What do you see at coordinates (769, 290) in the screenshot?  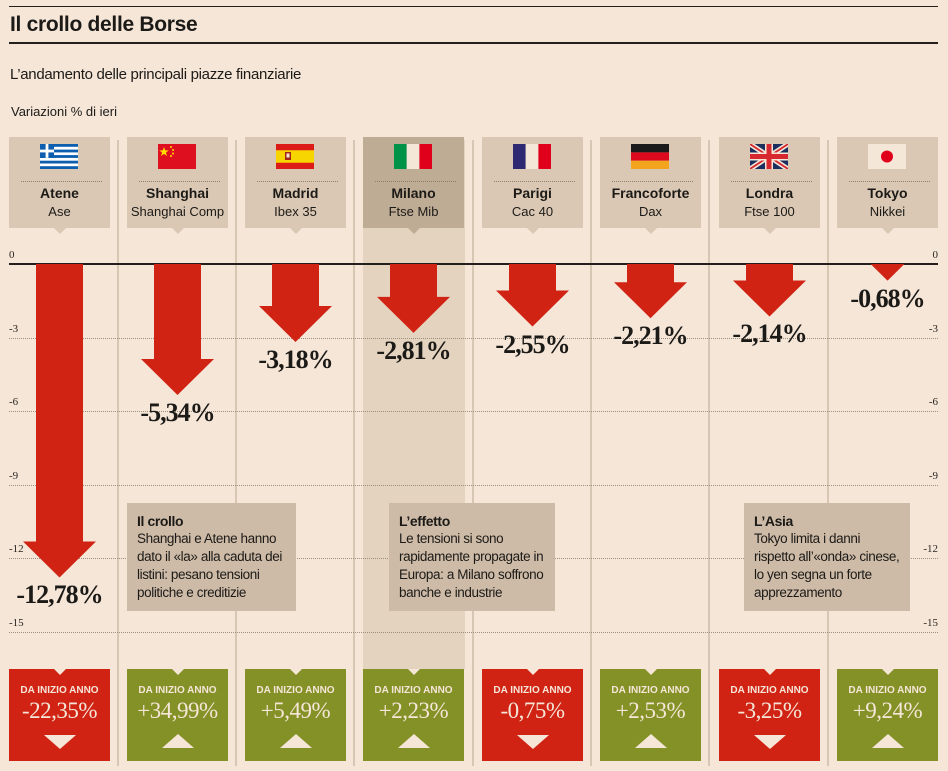 I see `arrow-londra` at bounding box center [769, 290].